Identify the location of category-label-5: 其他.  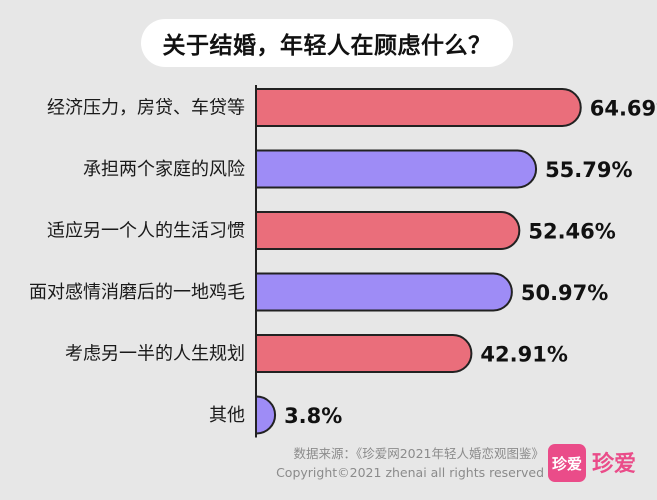
(227, 415).